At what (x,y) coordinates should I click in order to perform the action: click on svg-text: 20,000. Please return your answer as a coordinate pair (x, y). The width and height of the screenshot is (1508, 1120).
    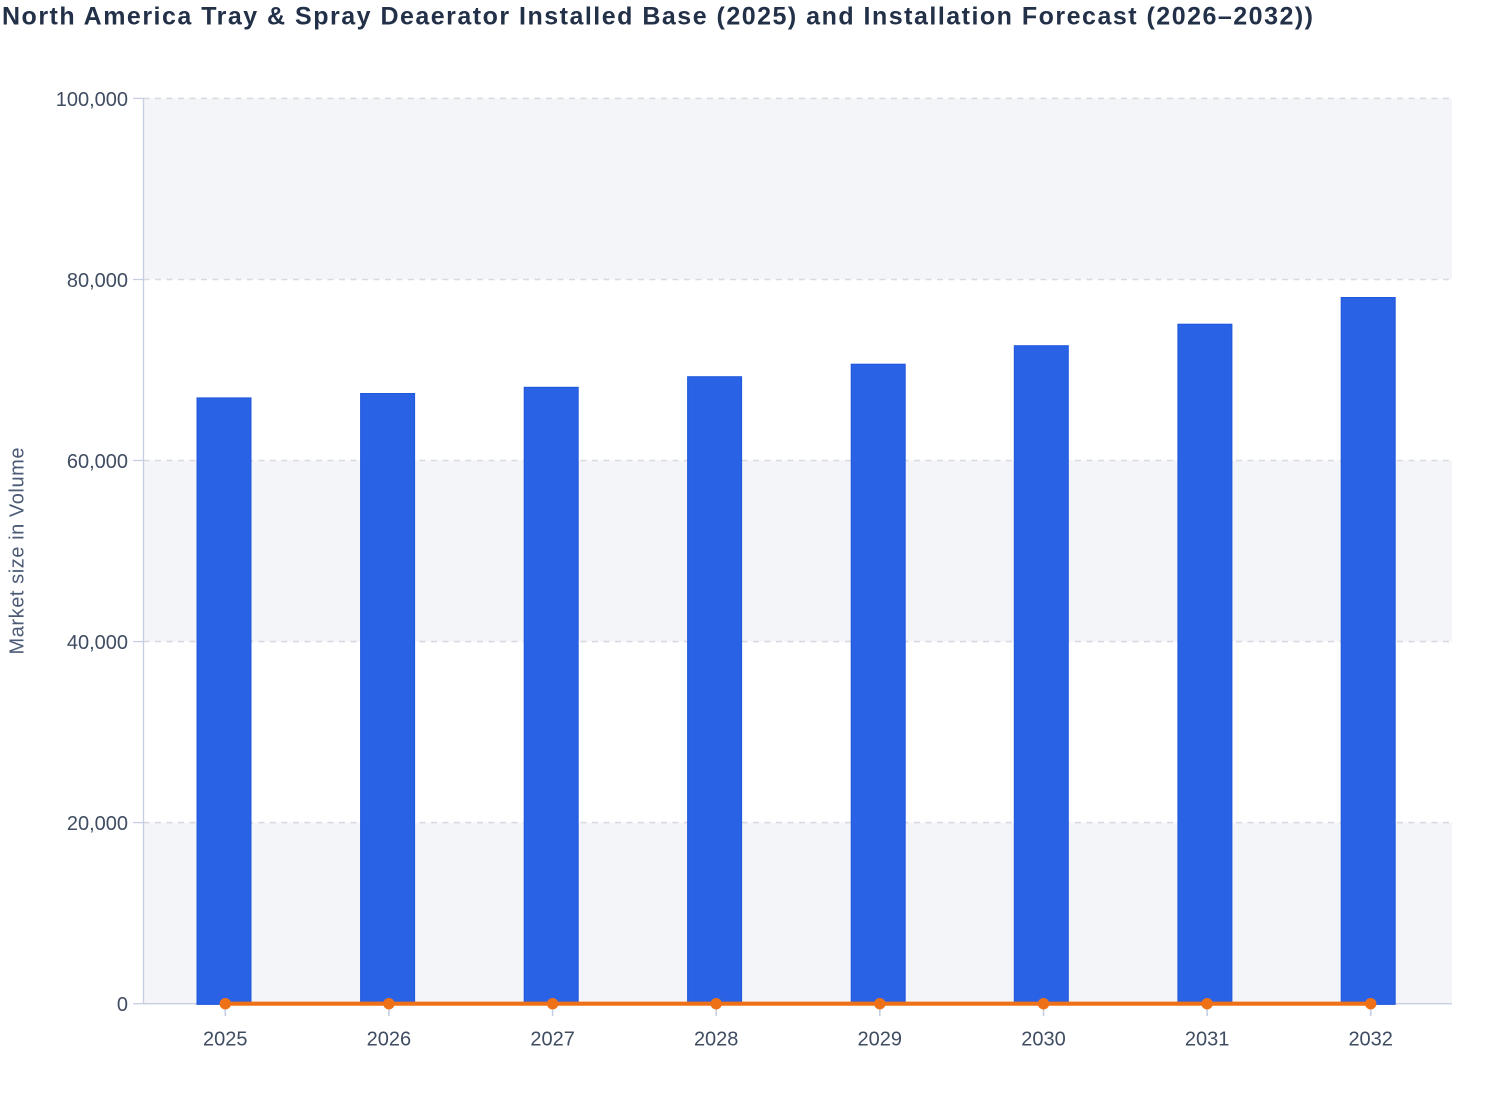
    Looking at the image, I should click on (97, 824).